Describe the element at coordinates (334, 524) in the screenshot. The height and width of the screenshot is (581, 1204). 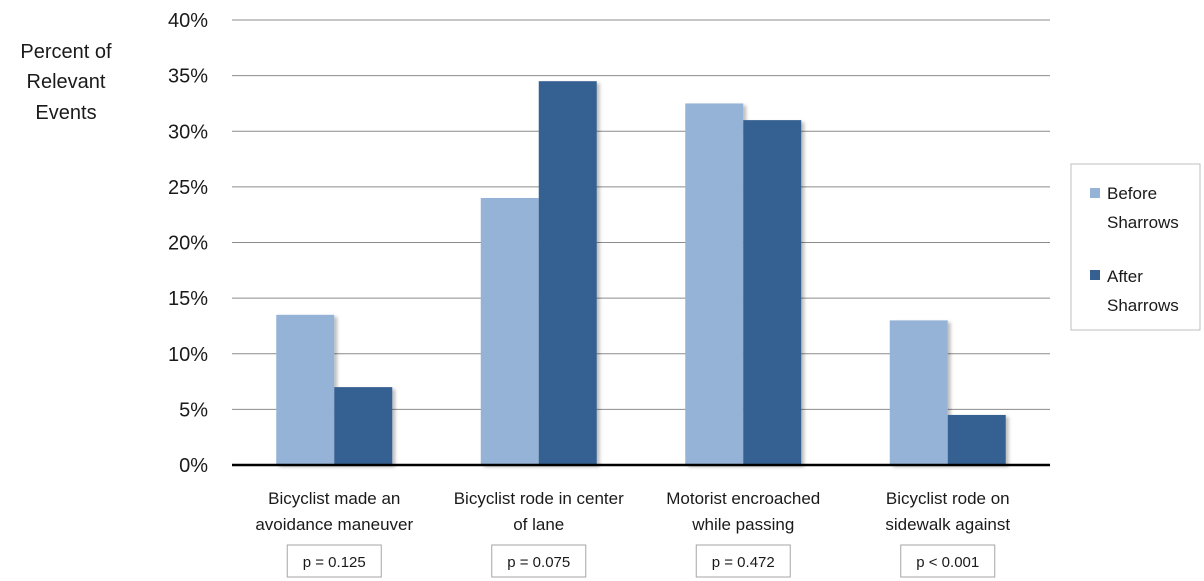
I see `category-label: avoidance maneuver` at that location.